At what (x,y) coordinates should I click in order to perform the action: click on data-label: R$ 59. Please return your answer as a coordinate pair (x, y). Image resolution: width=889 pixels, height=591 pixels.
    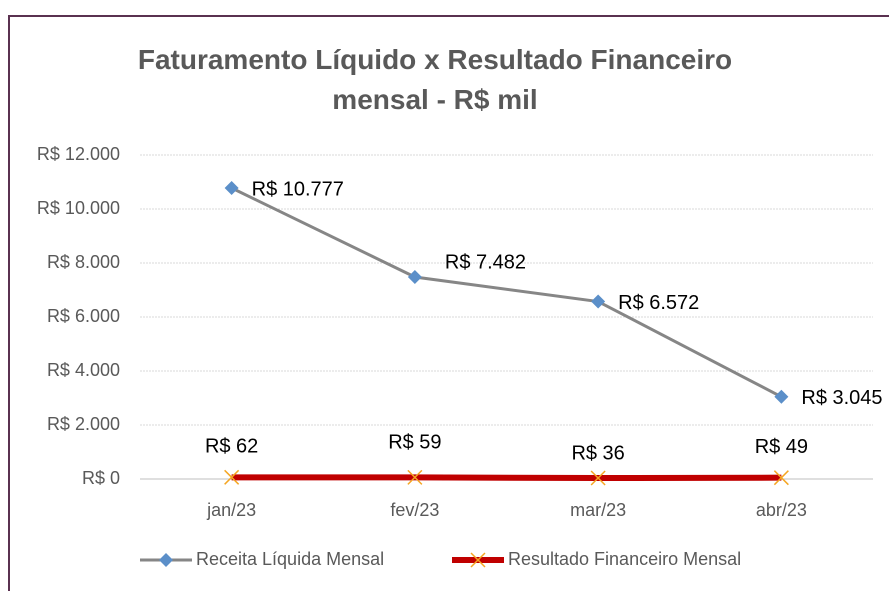
    Looking at the image, I should click on (414, 443).